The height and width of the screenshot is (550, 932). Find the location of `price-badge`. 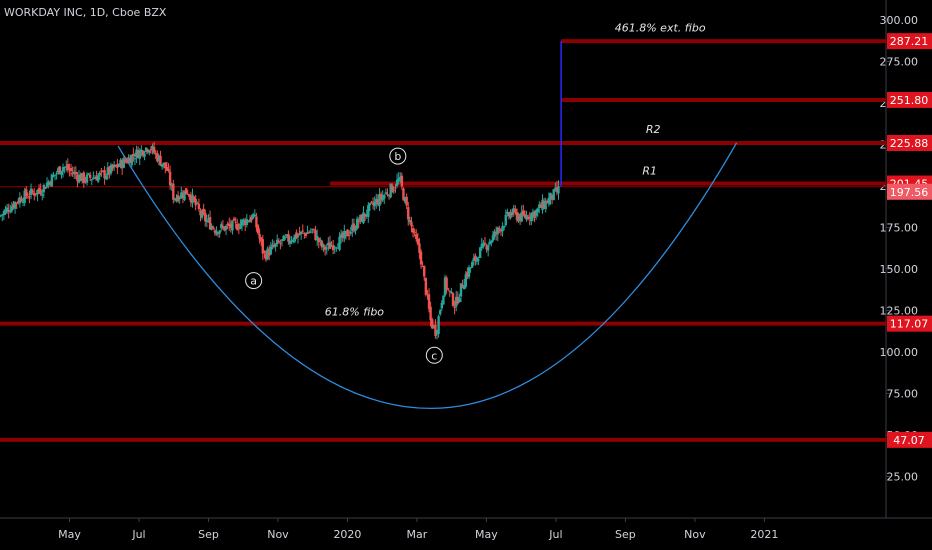

price-badge is located at coordinates (909, 142).